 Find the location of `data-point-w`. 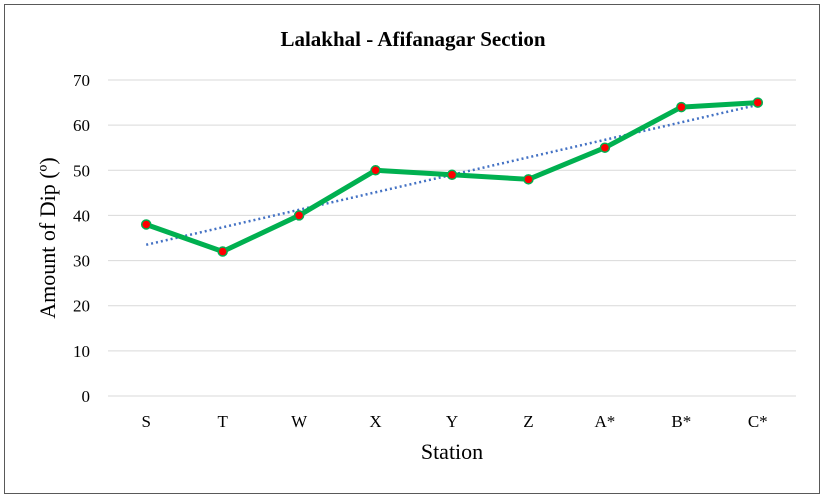

data-point-w is located at coordinates (299, 215).